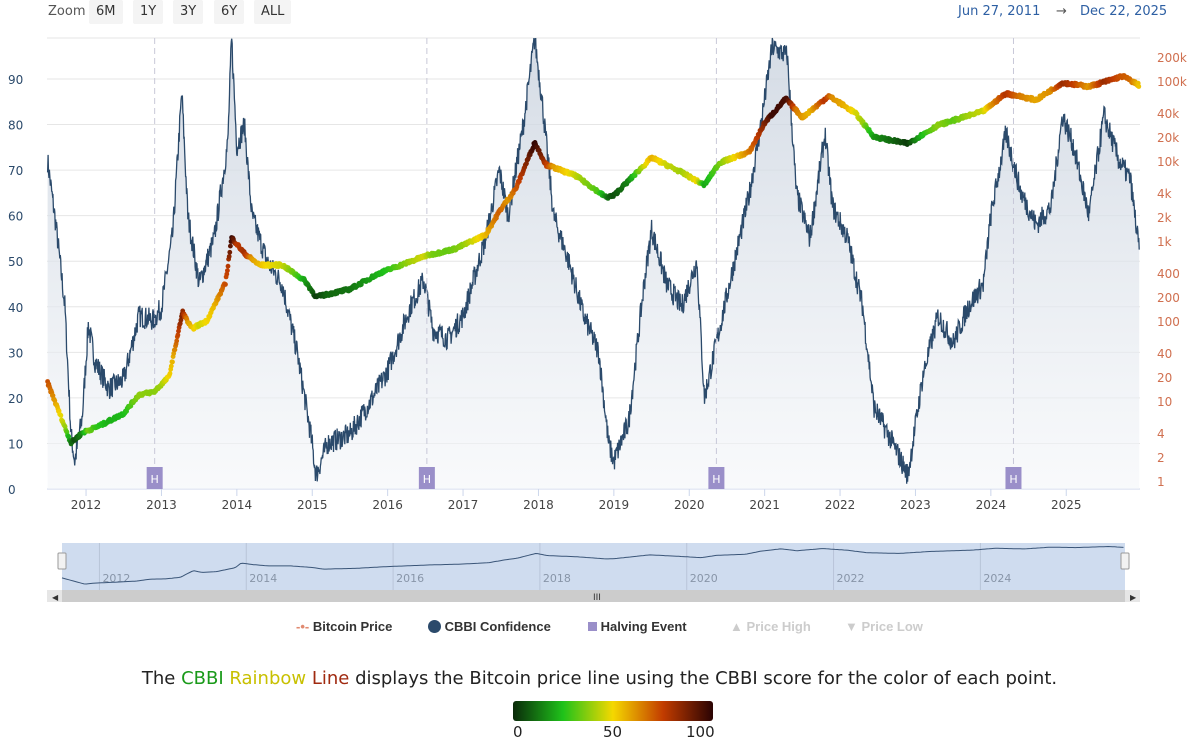 This screenshot has width=1199, height=753. I want to click on x-tick: 2022, so click(840, 505).